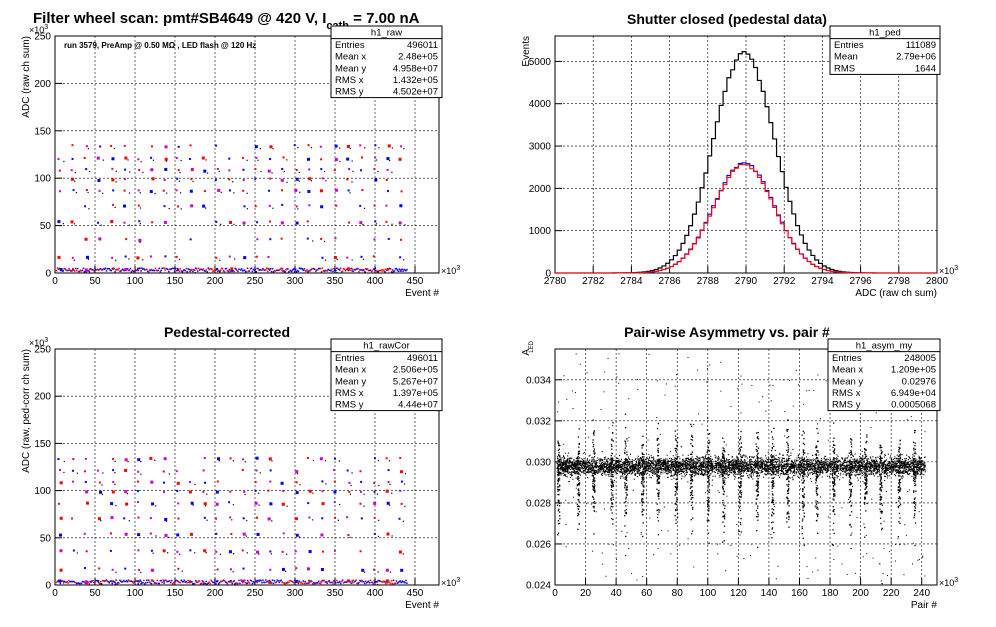  Describe the element at coordinates (844, 68) in the screenshot. I see `stats-key: RMS` at that location.